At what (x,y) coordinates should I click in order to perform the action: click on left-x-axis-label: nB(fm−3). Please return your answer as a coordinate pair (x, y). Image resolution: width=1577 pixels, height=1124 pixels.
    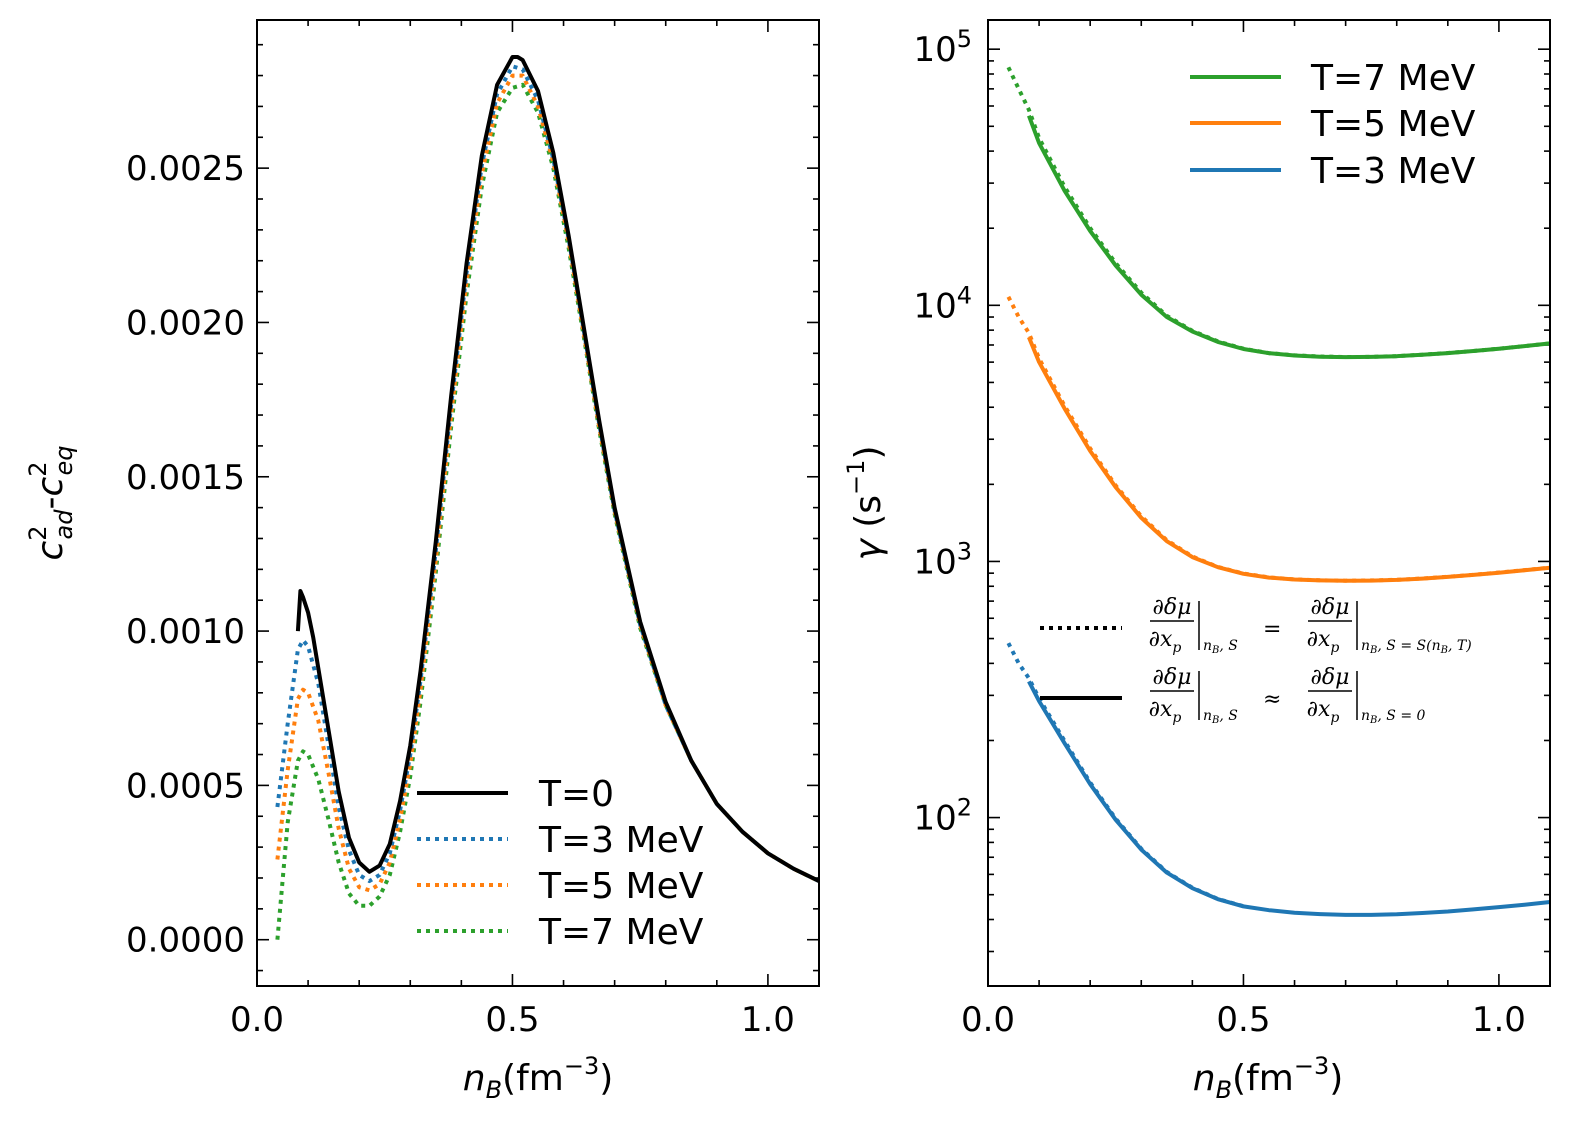
    Looking at the image, I should click on (538, 1078).